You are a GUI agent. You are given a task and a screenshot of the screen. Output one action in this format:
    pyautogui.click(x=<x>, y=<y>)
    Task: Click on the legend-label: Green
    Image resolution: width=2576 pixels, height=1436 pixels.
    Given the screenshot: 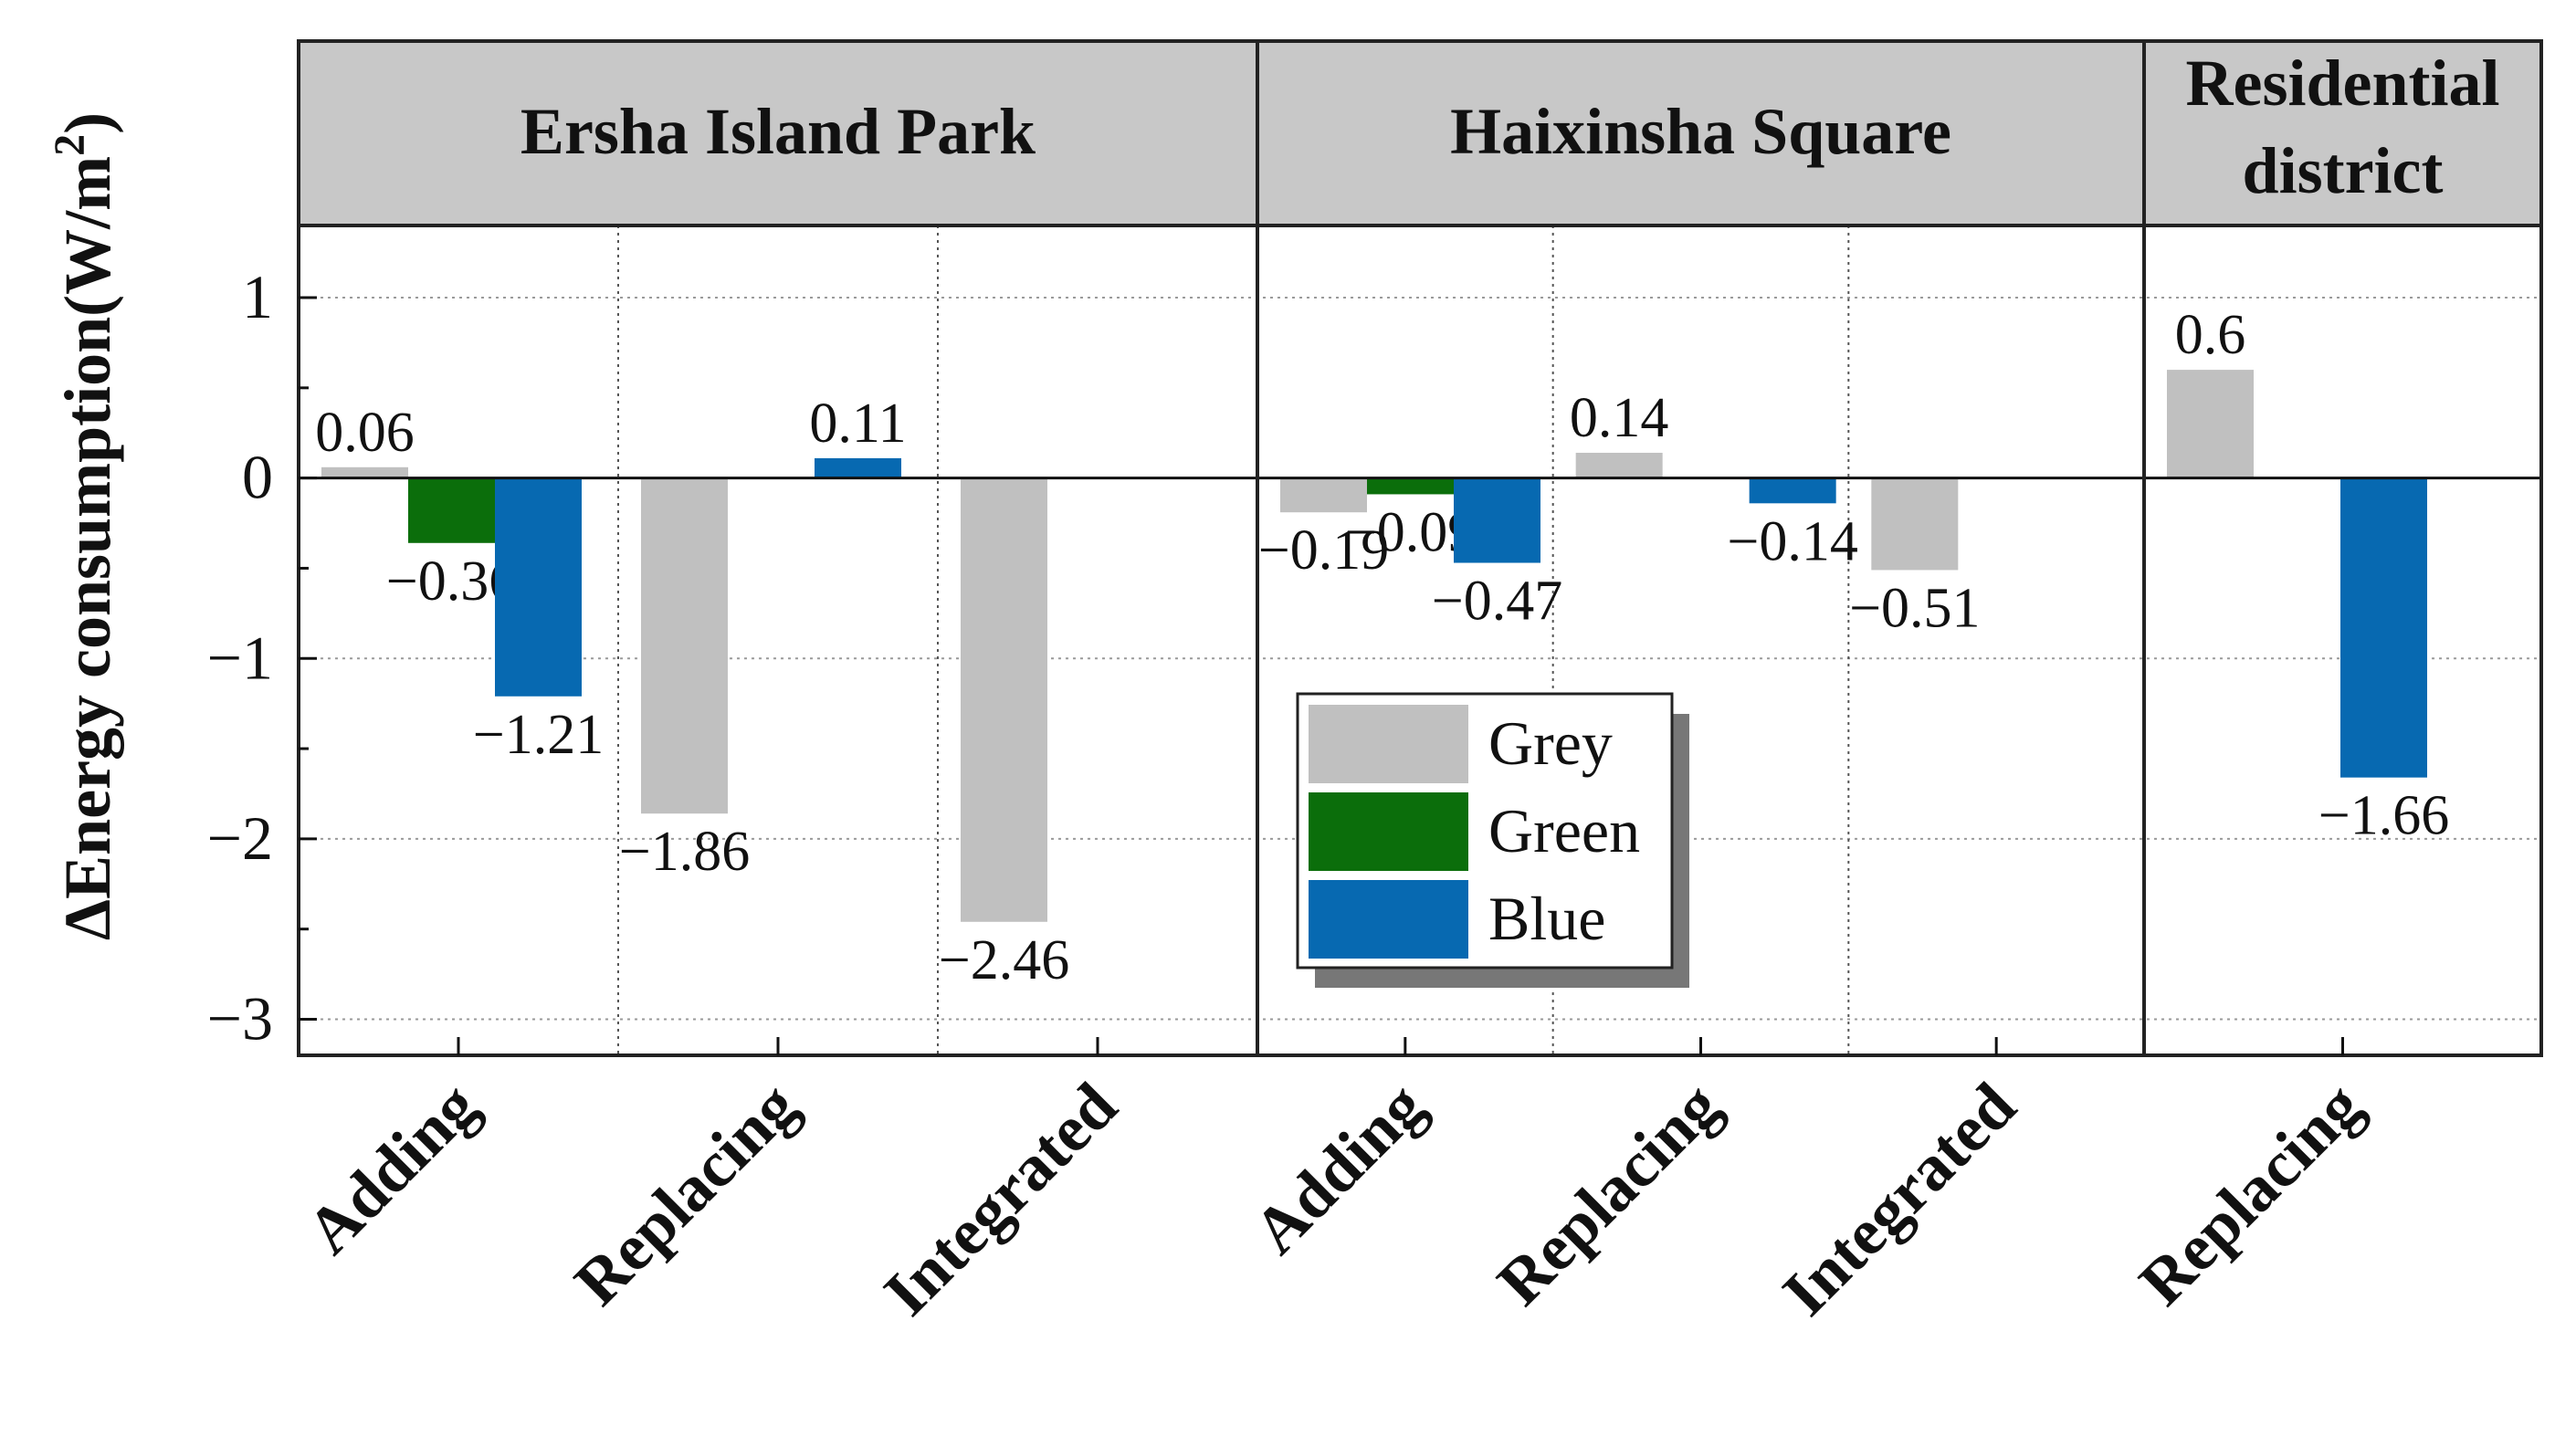 What is the action you would take?
    pyautogui.click(x=1564, y=830)
    